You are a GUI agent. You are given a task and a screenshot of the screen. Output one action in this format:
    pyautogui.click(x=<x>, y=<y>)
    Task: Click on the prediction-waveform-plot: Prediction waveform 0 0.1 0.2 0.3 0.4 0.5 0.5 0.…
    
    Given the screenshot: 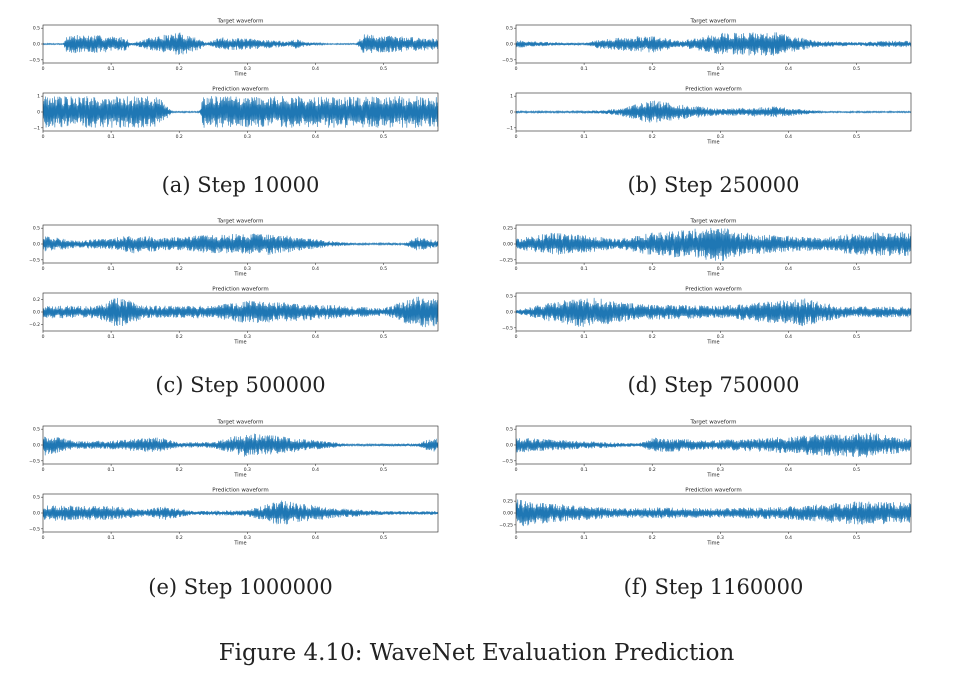 What is the action you would take?
    pyautogui.click(x=223, y=515)
    